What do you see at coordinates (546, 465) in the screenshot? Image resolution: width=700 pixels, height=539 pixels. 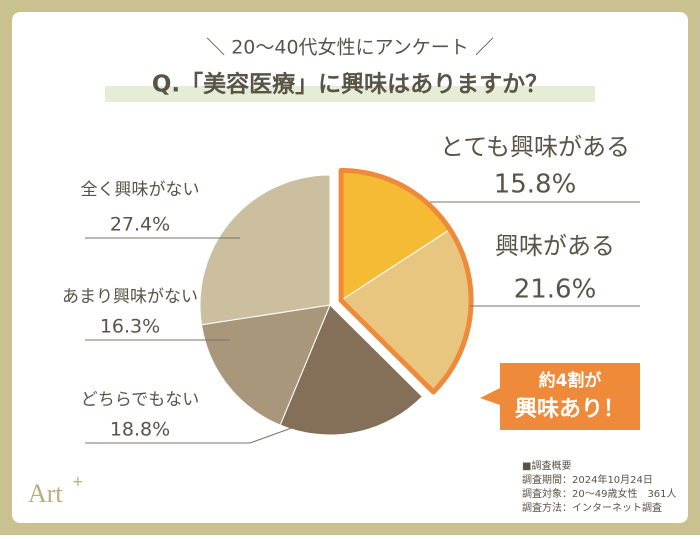 I see `survey-text: ■調査概要` at bounding box center [546, 465].